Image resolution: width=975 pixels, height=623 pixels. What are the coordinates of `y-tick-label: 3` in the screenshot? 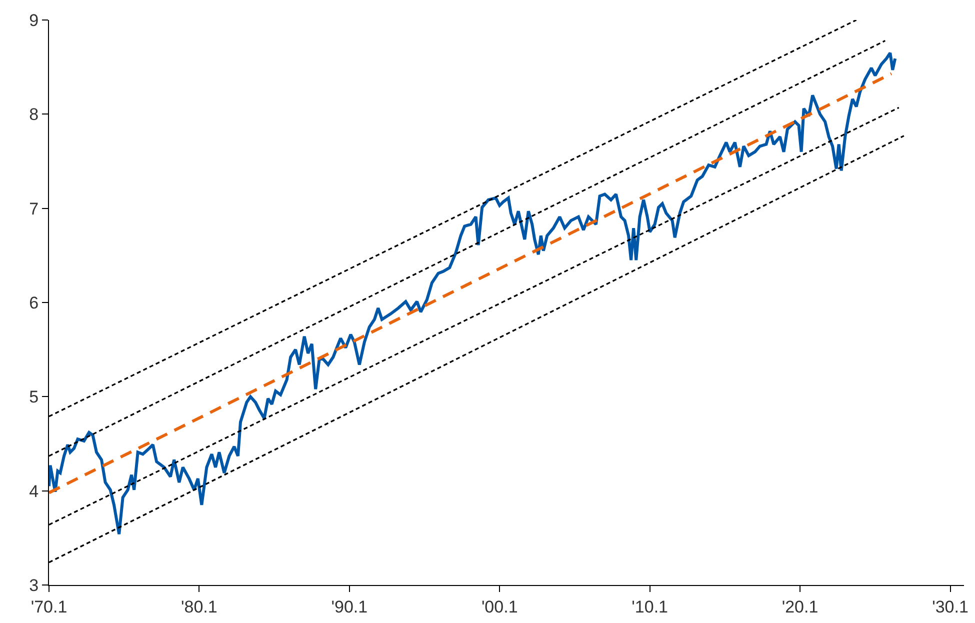 It's located at (34, 585).